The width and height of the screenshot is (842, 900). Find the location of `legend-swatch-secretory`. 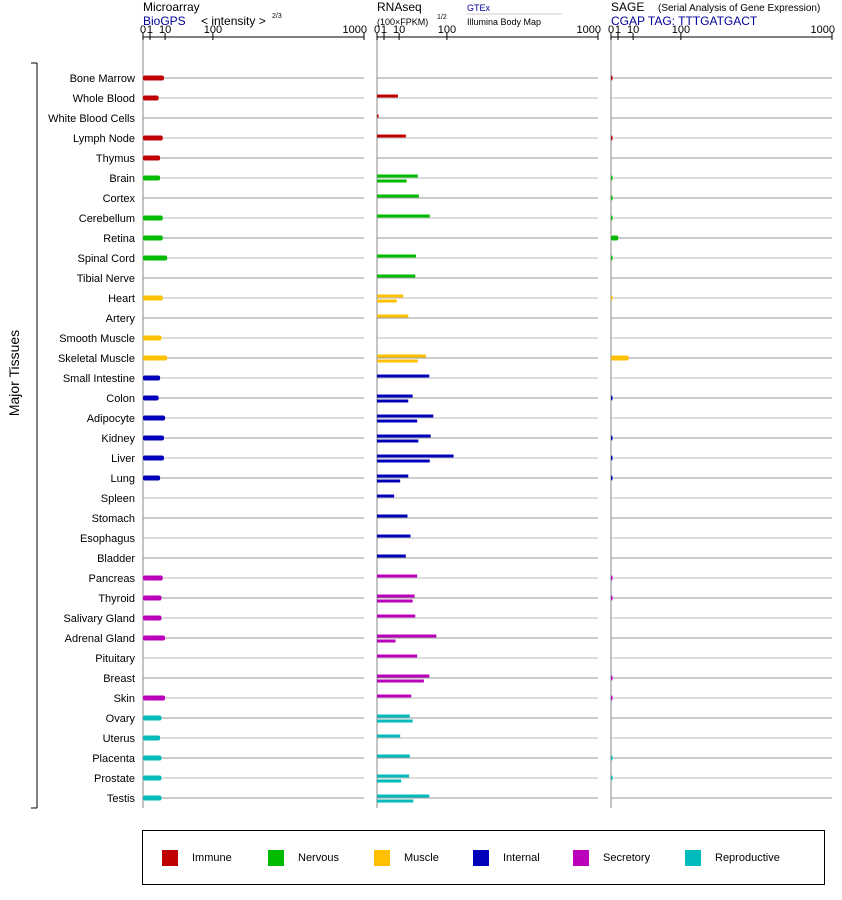

legend-swatch-secretory is located at coordinates (581, 858).